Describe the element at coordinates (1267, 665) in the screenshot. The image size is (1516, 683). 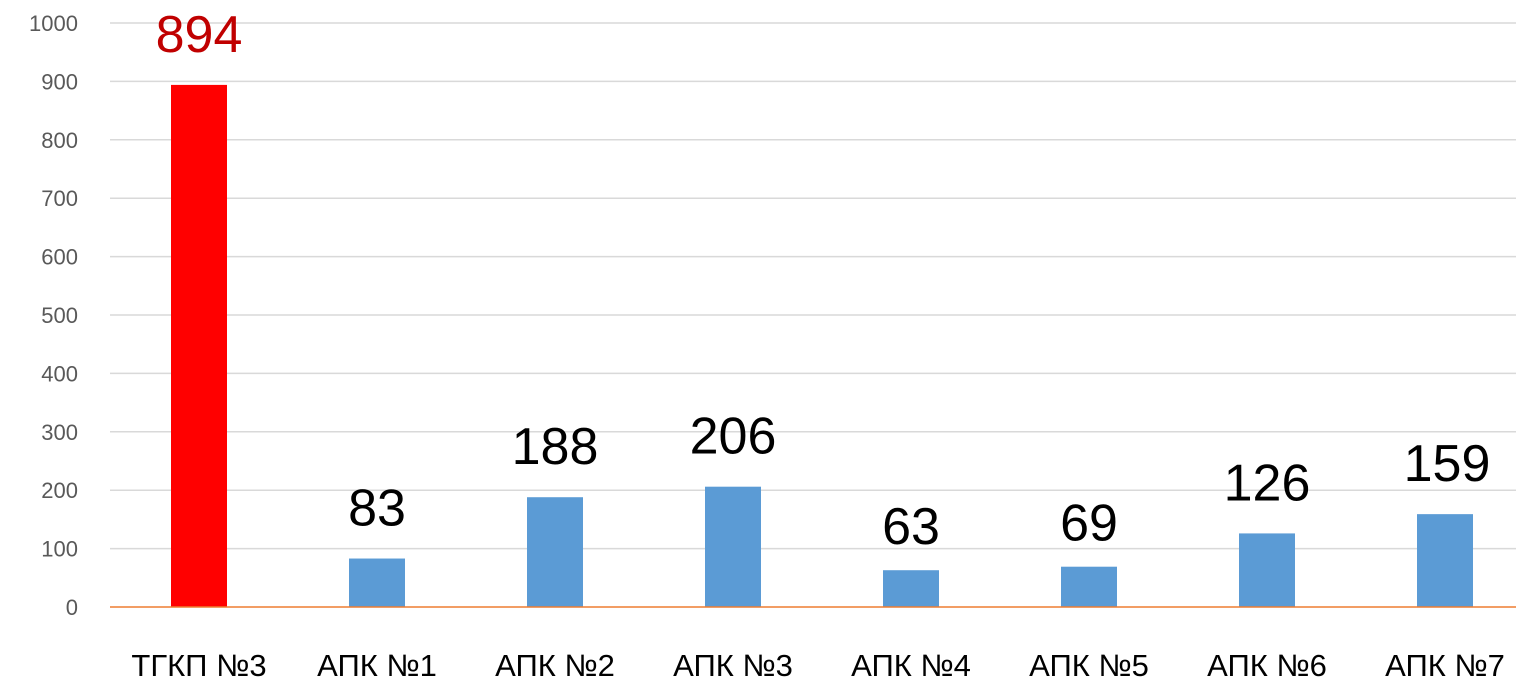
I see `x-tick-label: АПК №6` at that location.